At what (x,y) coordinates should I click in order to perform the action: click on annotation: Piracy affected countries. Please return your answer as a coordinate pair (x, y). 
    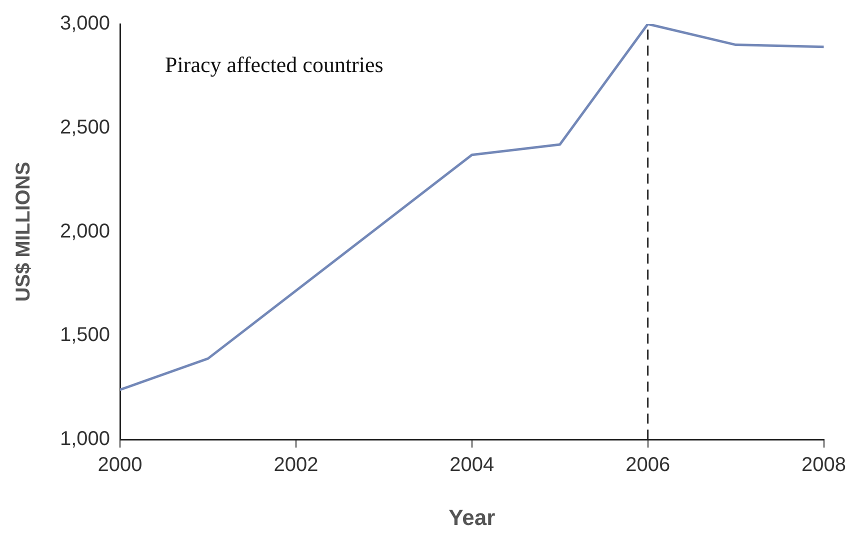
    Looking at the image, I should click on (274, 64).